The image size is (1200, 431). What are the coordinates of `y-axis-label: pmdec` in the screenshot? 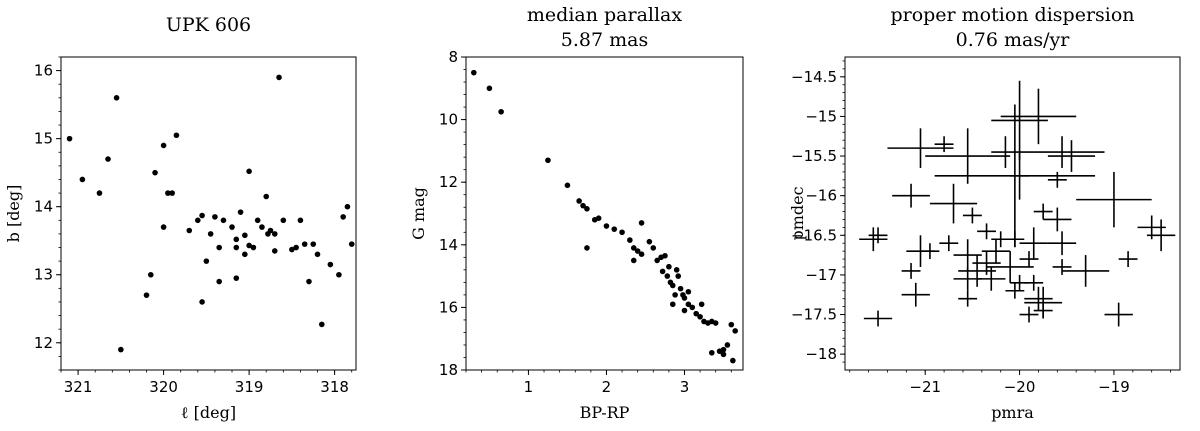 It's located at (797, 213).